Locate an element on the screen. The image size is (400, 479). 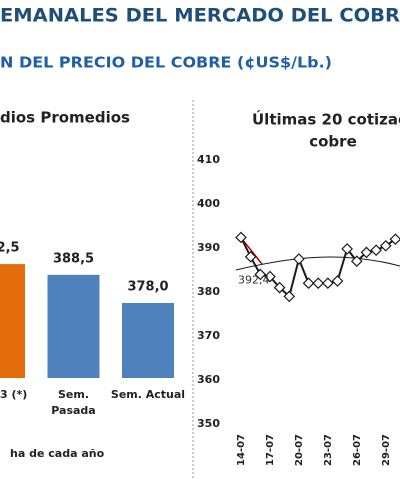
page-subtitle: N DEL PRECIO DEL COBRE (¢US$/Lb.) is located at coordinates (166, 63).